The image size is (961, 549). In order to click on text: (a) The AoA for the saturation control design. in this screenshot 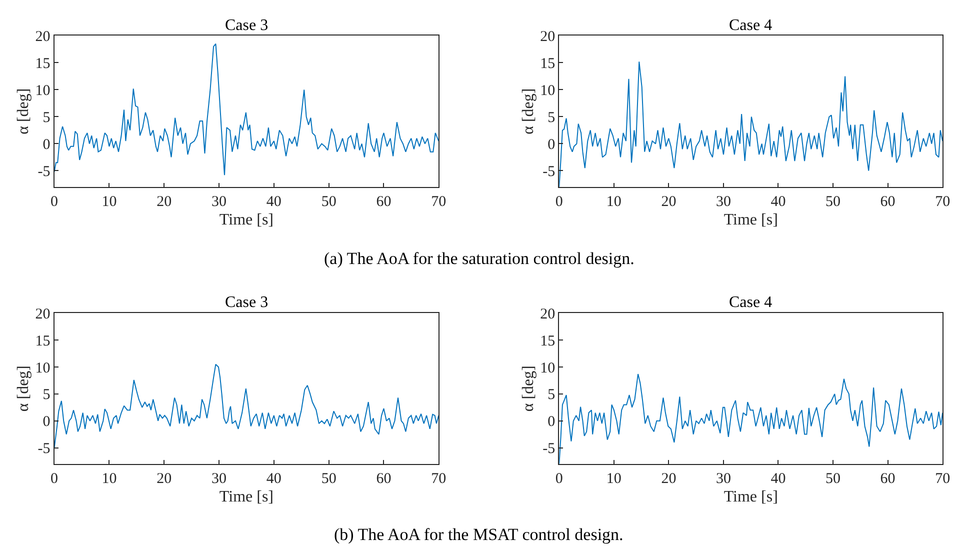, I will do `click(479, 258)`.